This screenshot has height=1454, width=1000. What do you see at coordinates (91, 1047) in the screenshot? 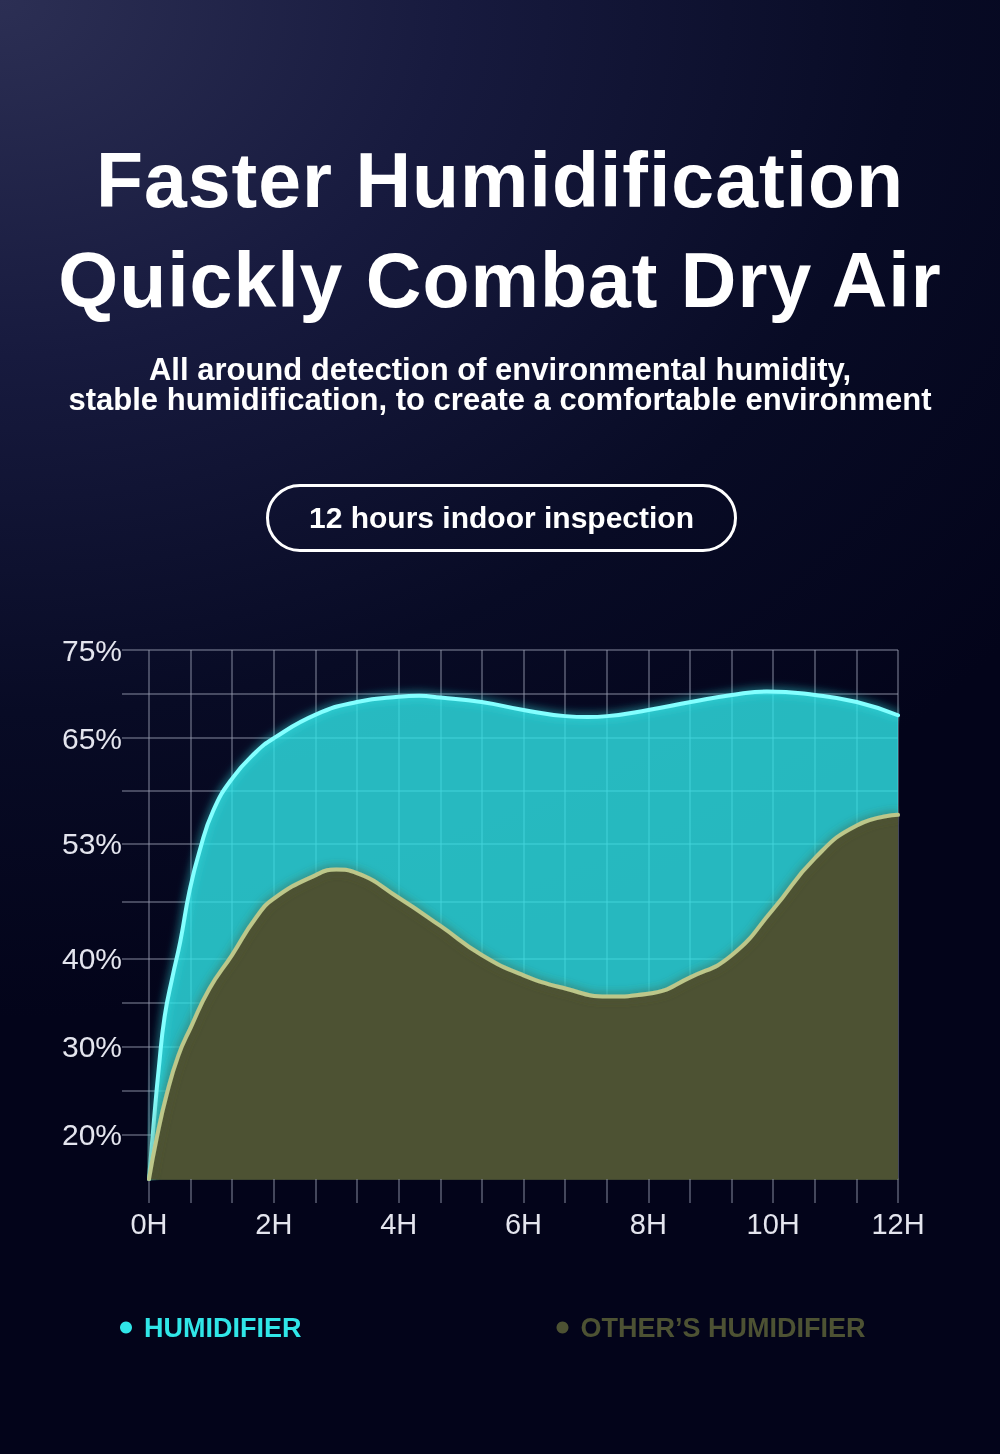
I see `y-tick-label: 30%` at bounding box center [91, 1047].